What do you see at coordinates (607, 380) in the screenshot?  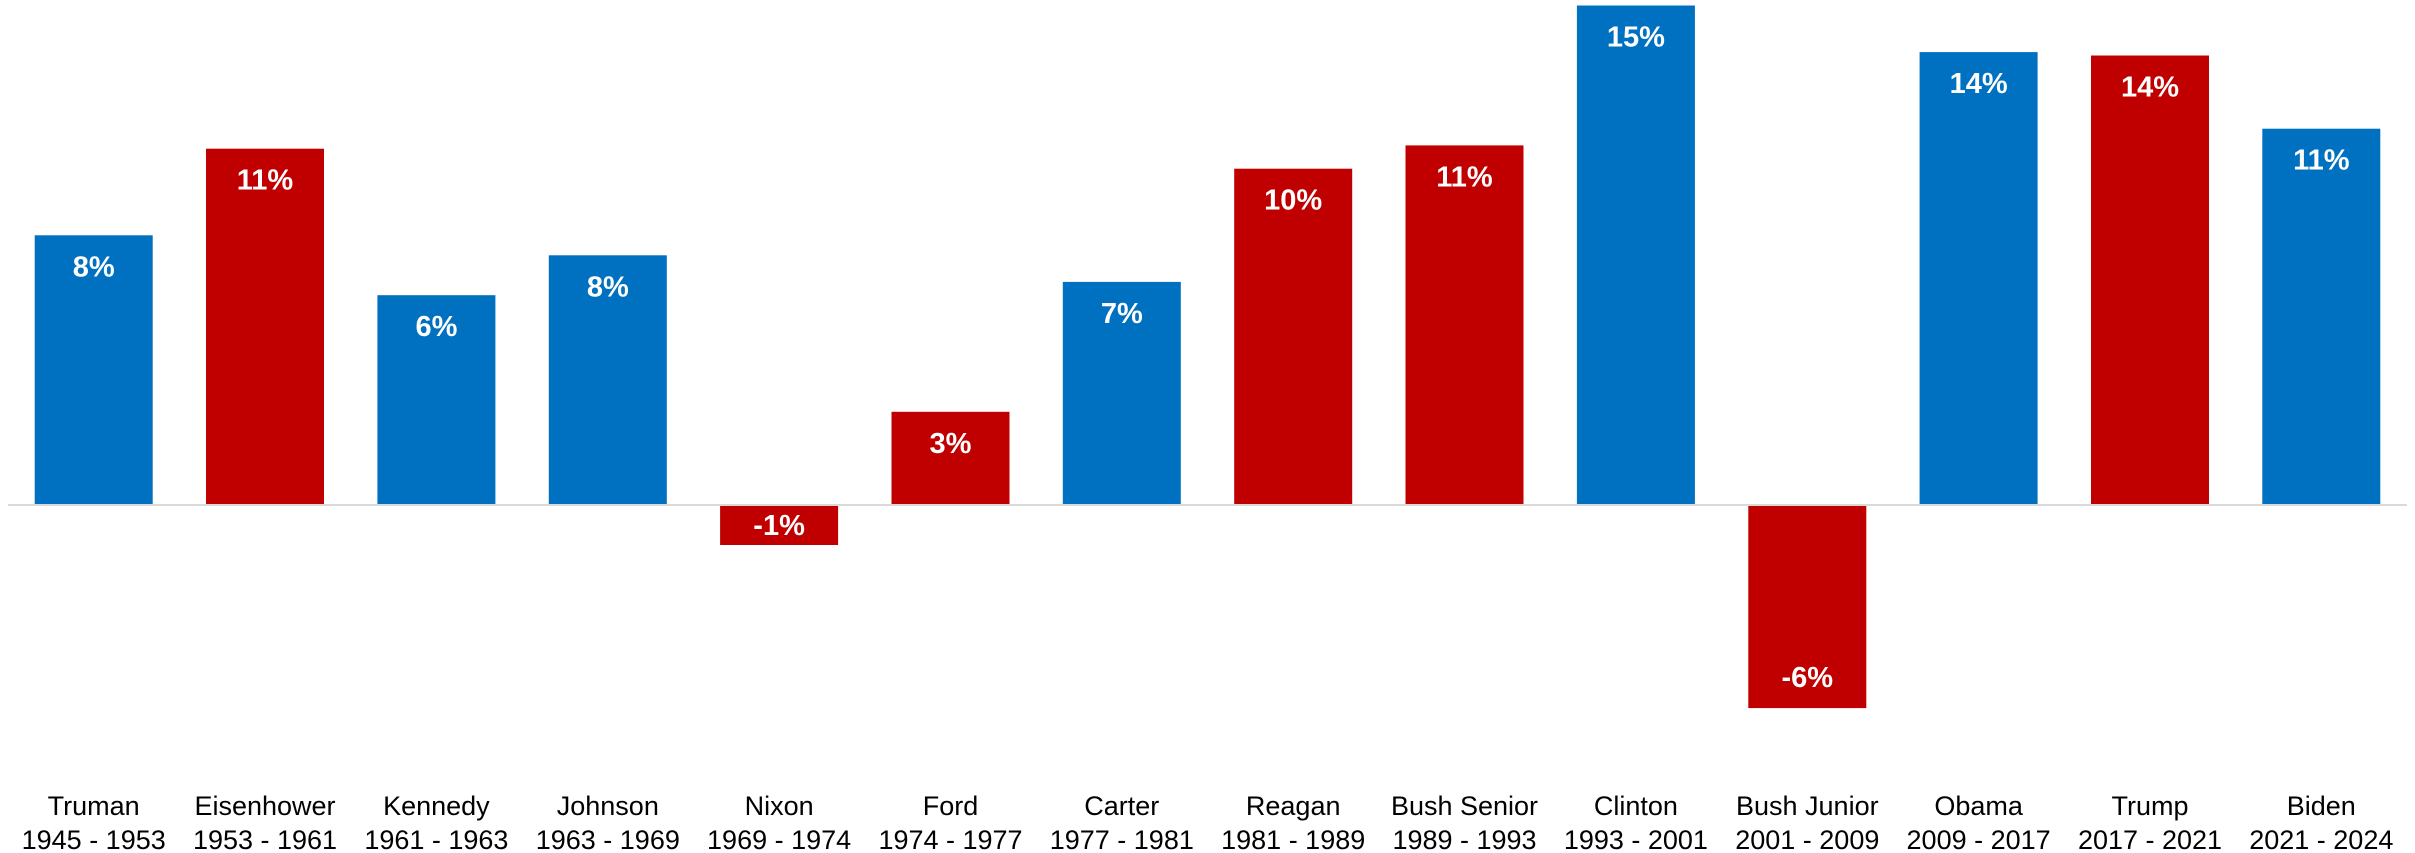 I see `bar-johnson` at bounding box center [607, 380].